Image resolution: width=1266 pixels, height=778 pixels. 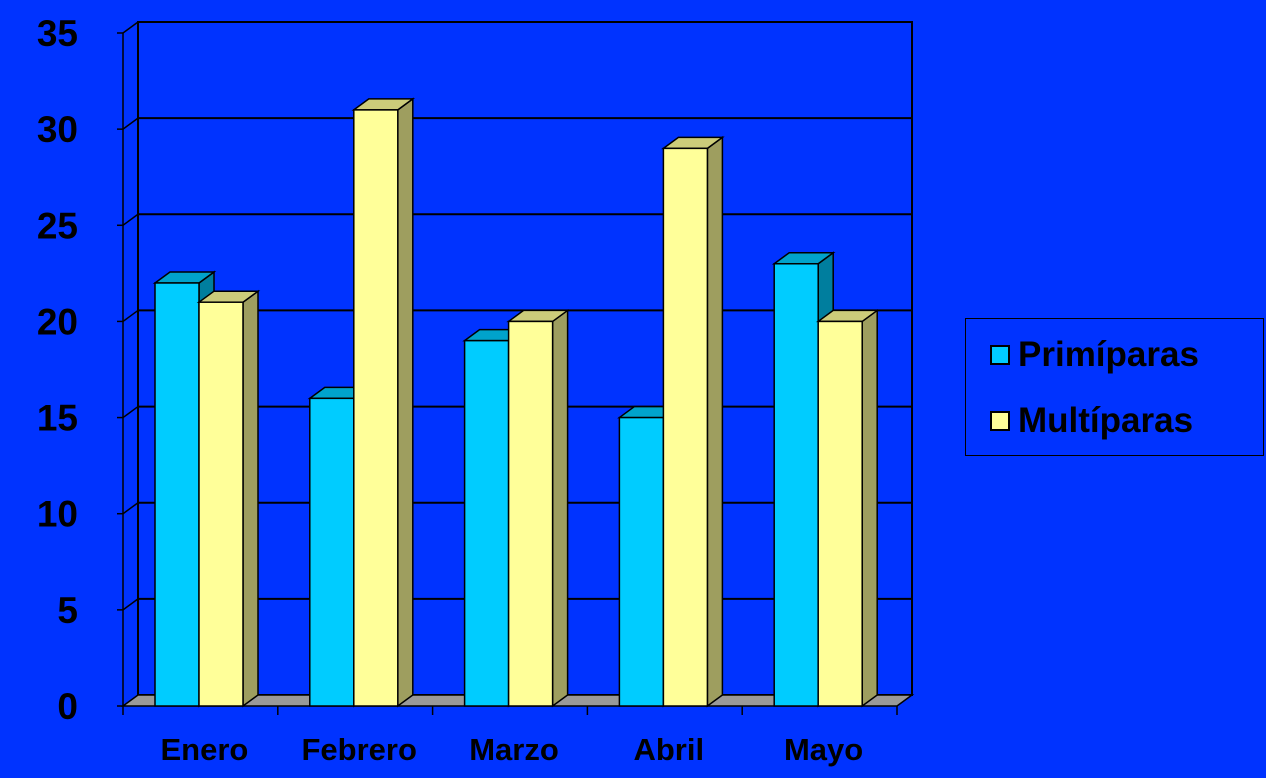 I want to click on y-tick-label: 0, so click(x=67, y=706).